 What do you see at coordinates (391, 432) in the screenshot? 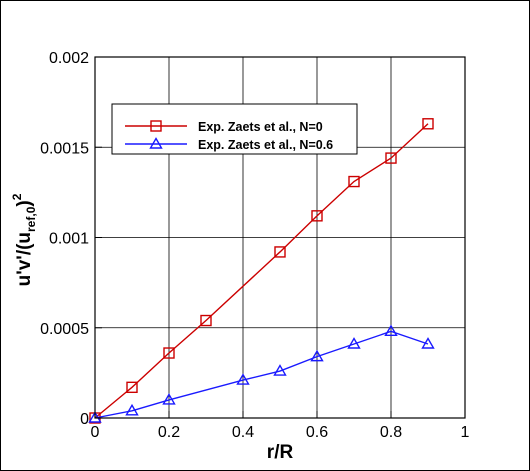
I see `x-tick-label-4: 0.8` at bounding box center [391, 432].